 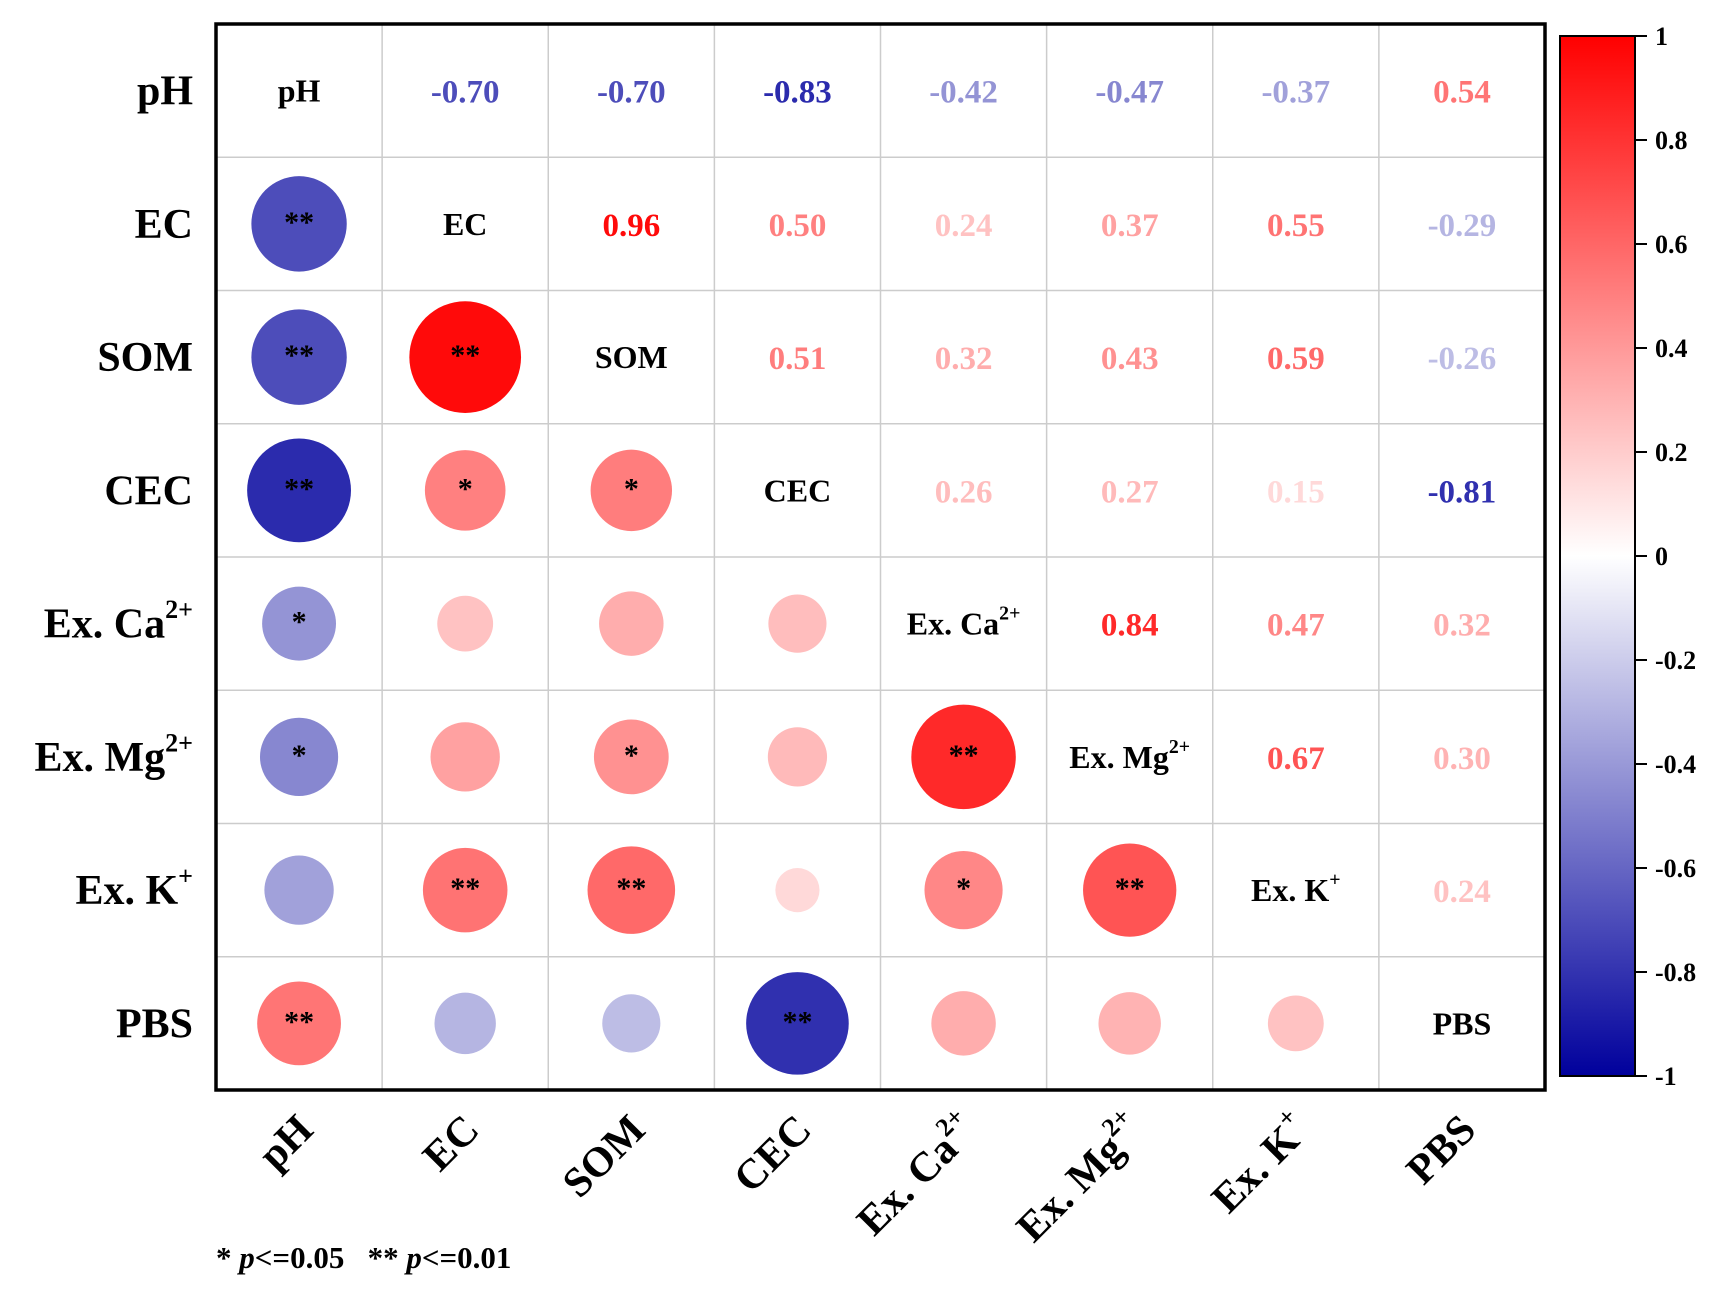 What do you see at coordinates (1462, 759) in the screenshot?
I see `coefficient-label: 0.30` at bounding box center [1462, 759].